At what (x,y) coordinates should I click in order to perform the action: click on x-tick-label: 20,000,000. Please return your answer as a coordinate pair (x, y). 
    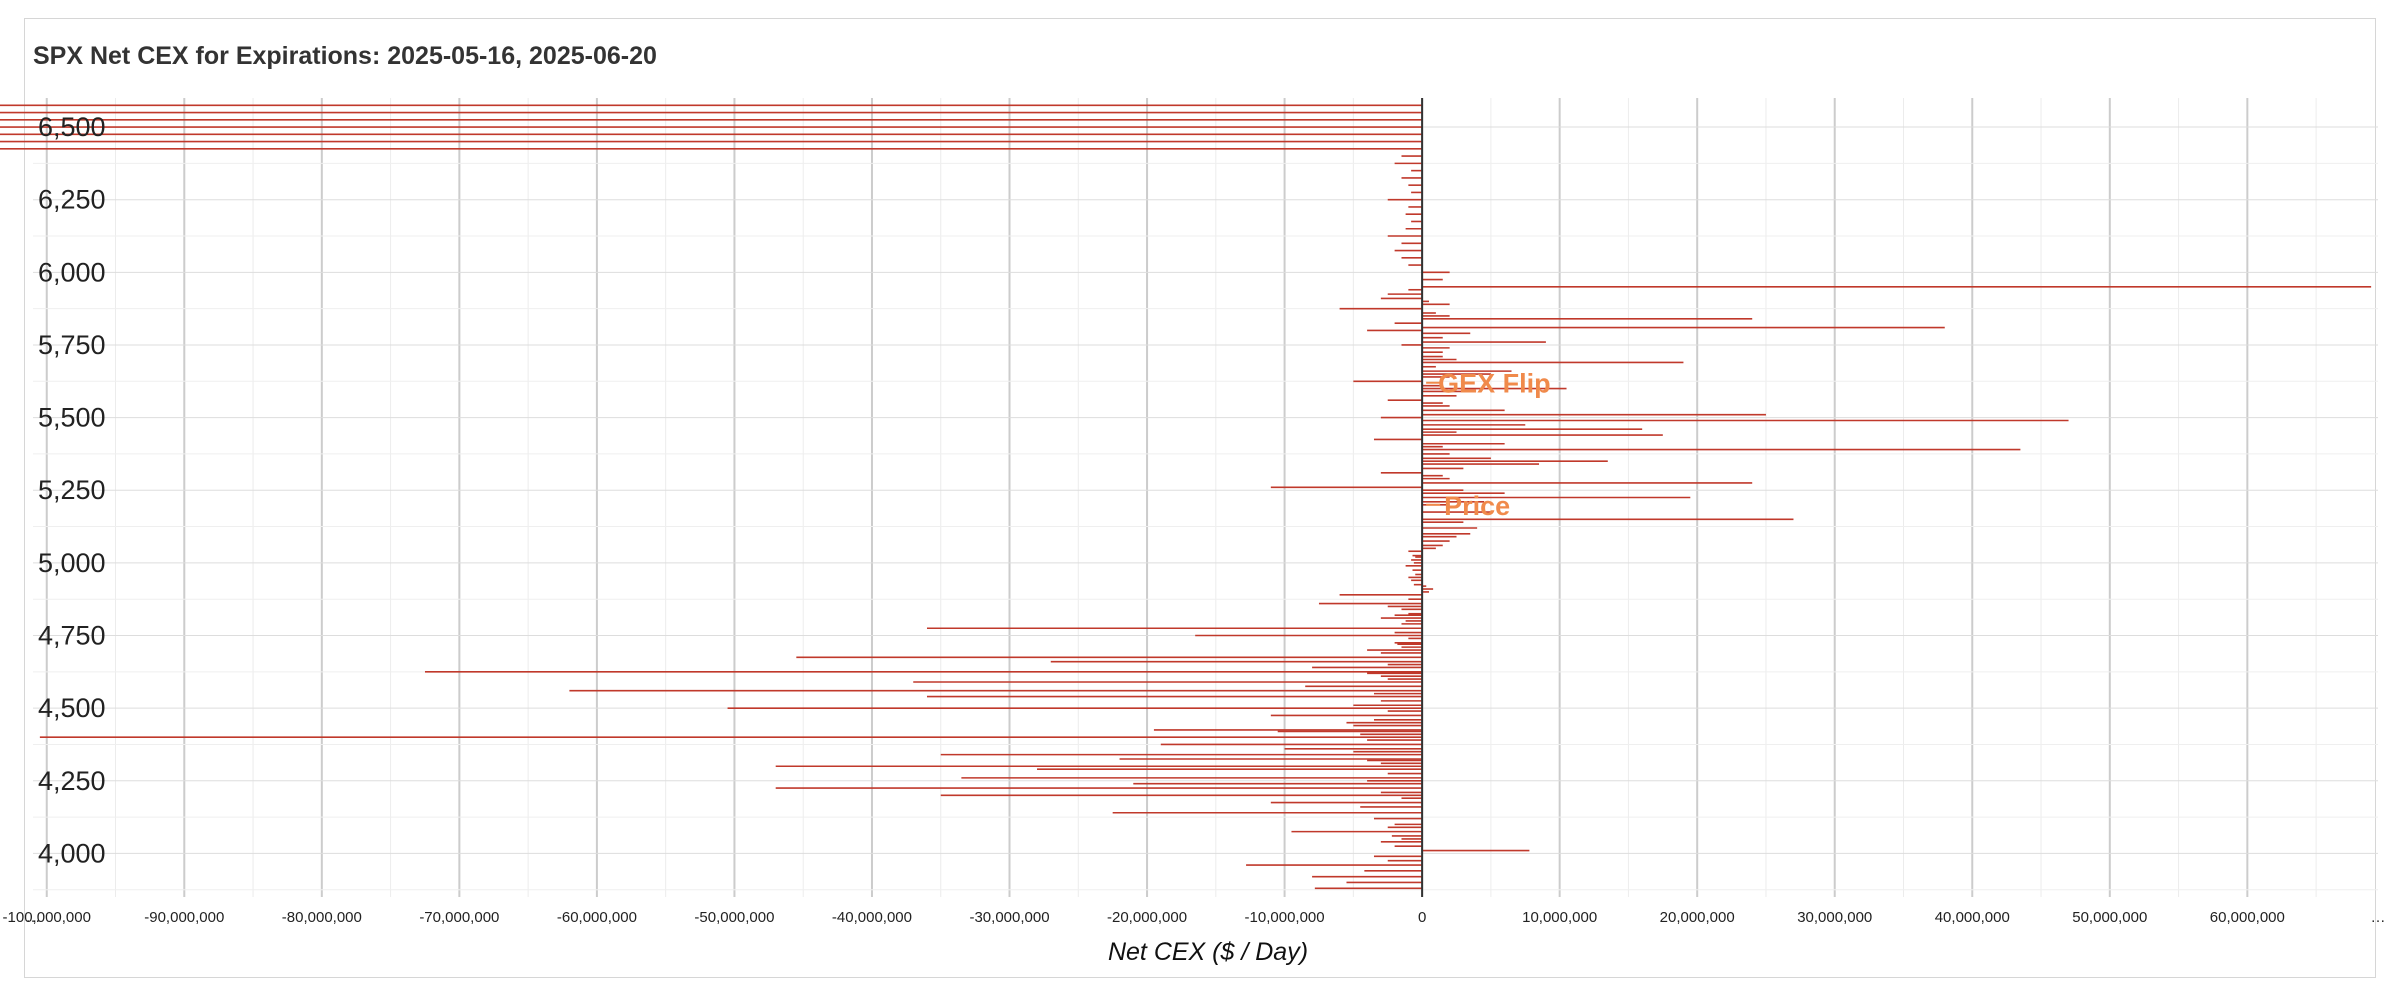
    Looking at the image, I should click on (1697, 917).